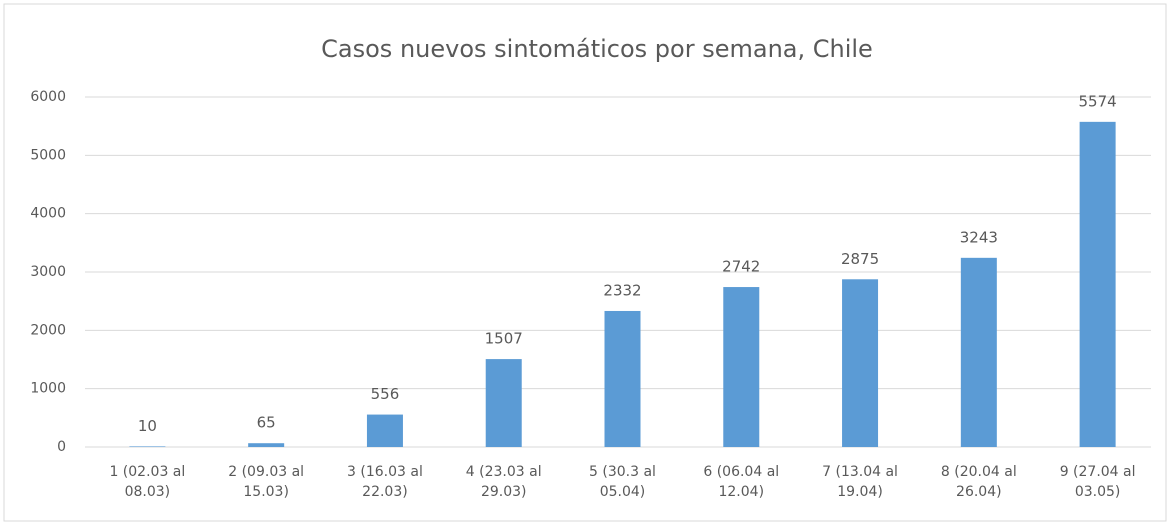  I want to click on y-tick-label: 6000, so click(48, 97).